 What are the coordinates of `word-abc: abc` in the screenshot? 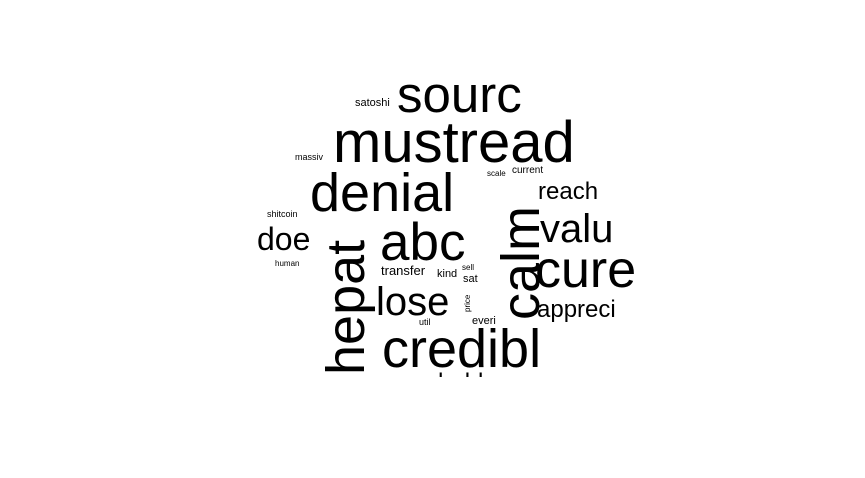 It's located at (423, 242).